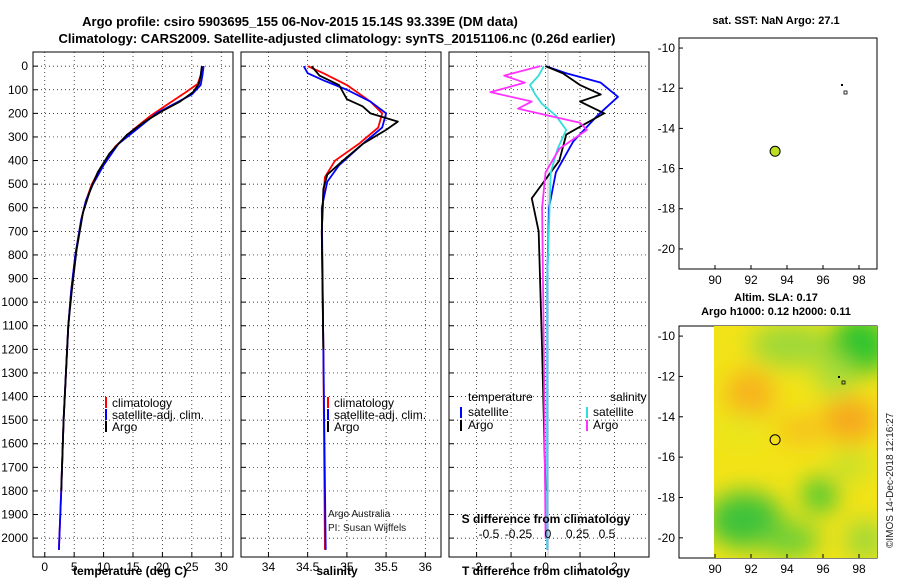 This screenshot has height=580, width=900. I want to click on depth-tick-label: 600, so click(18, 208).